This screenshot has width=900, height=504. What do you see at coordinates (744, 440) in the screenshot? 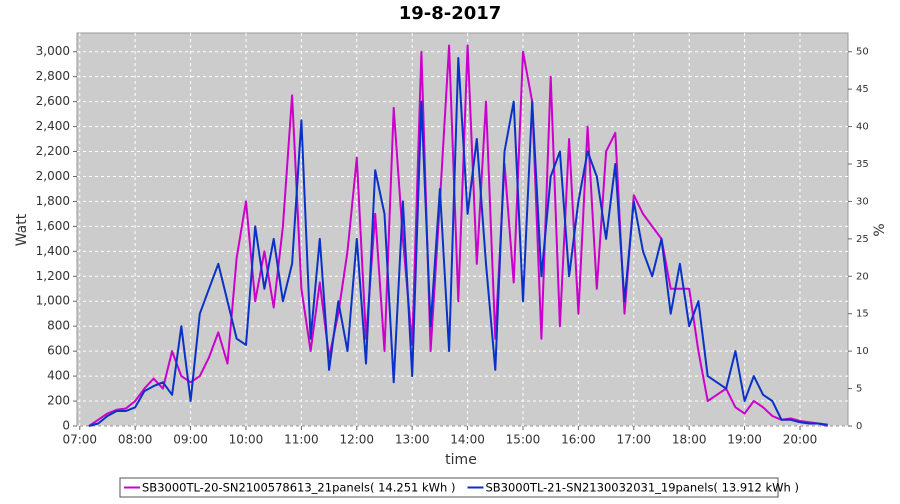
I see `x-tick-label: 19:00` at bounding box center [744, 440].